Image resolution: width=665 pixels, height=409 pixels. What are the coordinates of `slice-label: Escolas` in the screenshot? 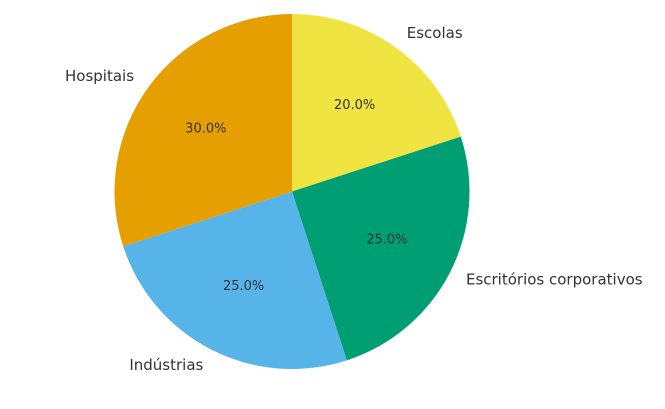 It's located at (435, 33).